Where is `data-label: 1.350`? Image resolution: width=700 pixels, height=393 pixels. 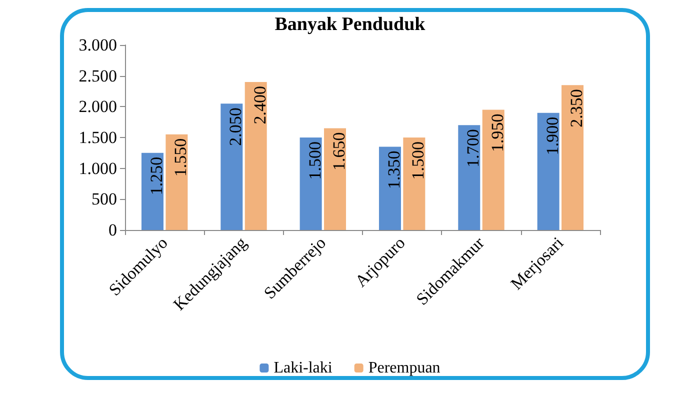 data-label: 1.350 is located at coordinates (394, 169).